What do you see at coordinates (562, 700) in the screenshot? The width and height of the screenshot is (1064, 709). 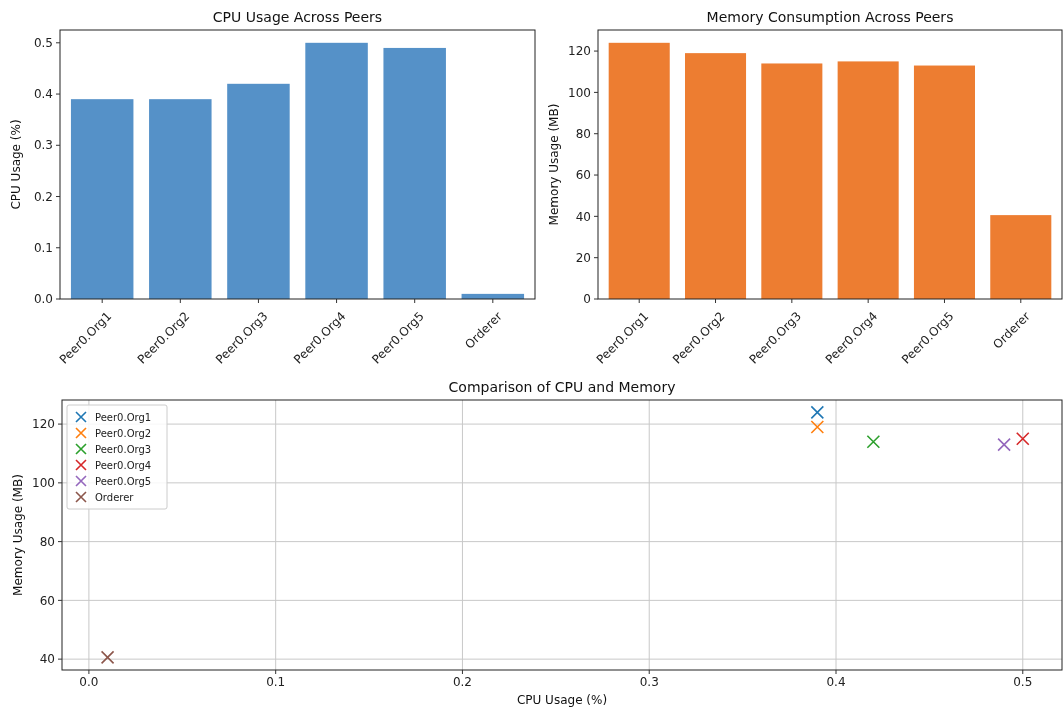 I see `x-axis-title: CPU Usage (%)` at bounding box center [562, 700].